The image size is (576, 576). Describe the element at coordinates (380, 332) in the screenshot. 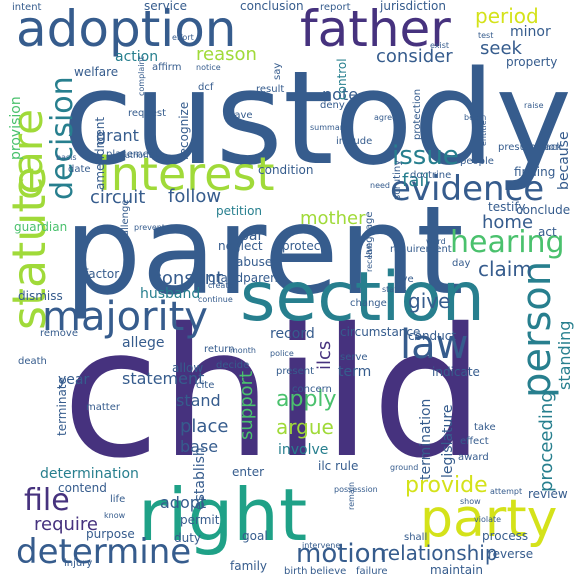

I see `cloud-word-circumstance: circumstance` at that location.